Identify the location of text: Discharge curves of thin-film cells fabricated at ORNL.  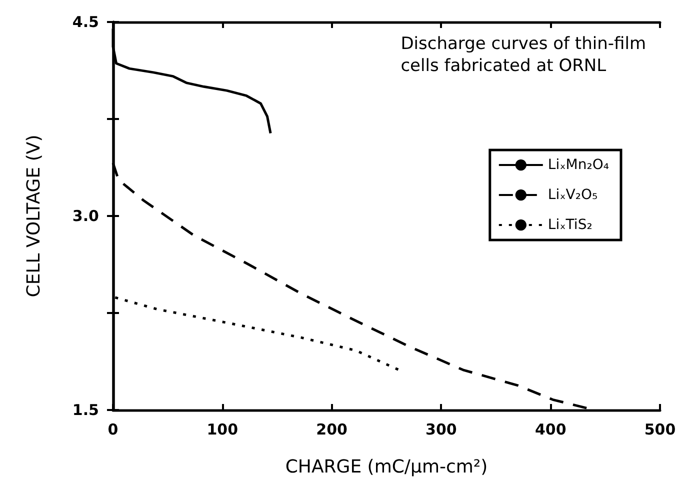
(523, 55).